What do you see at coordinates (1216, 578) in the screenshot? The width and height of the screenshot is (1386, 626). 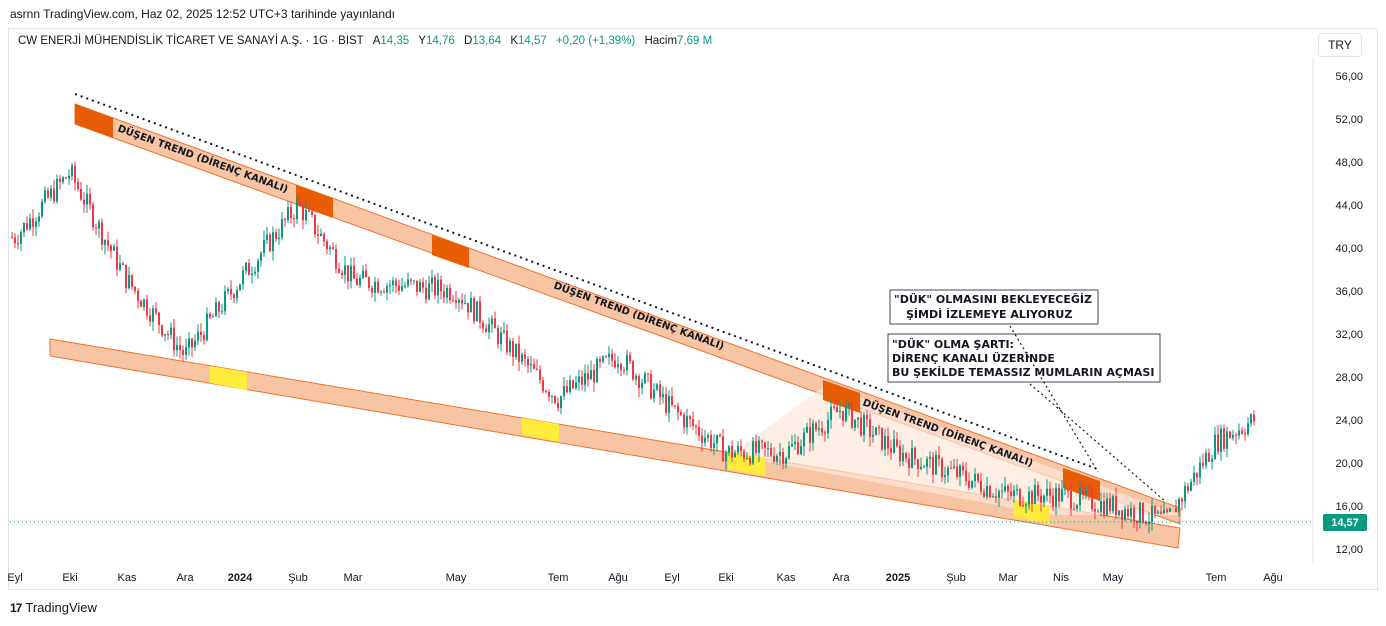 I see `time-tick-label: Tem` at bounding box center [1216, 578].